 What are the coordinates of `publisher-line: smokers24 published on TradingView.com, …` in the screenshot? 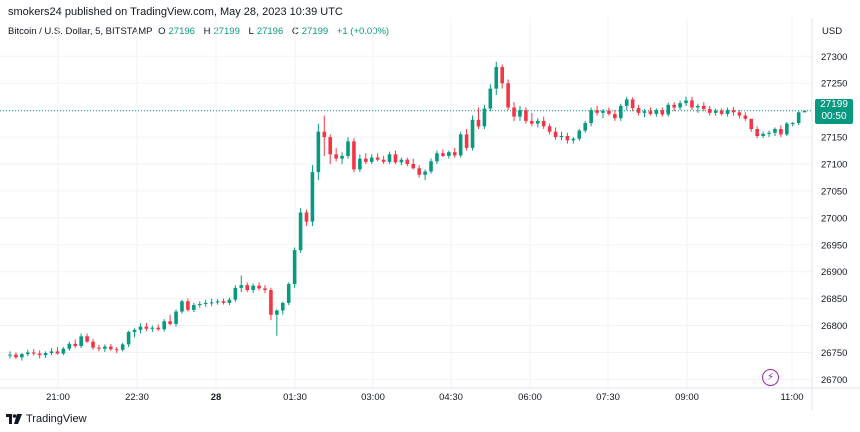 It's located at (175, 12).